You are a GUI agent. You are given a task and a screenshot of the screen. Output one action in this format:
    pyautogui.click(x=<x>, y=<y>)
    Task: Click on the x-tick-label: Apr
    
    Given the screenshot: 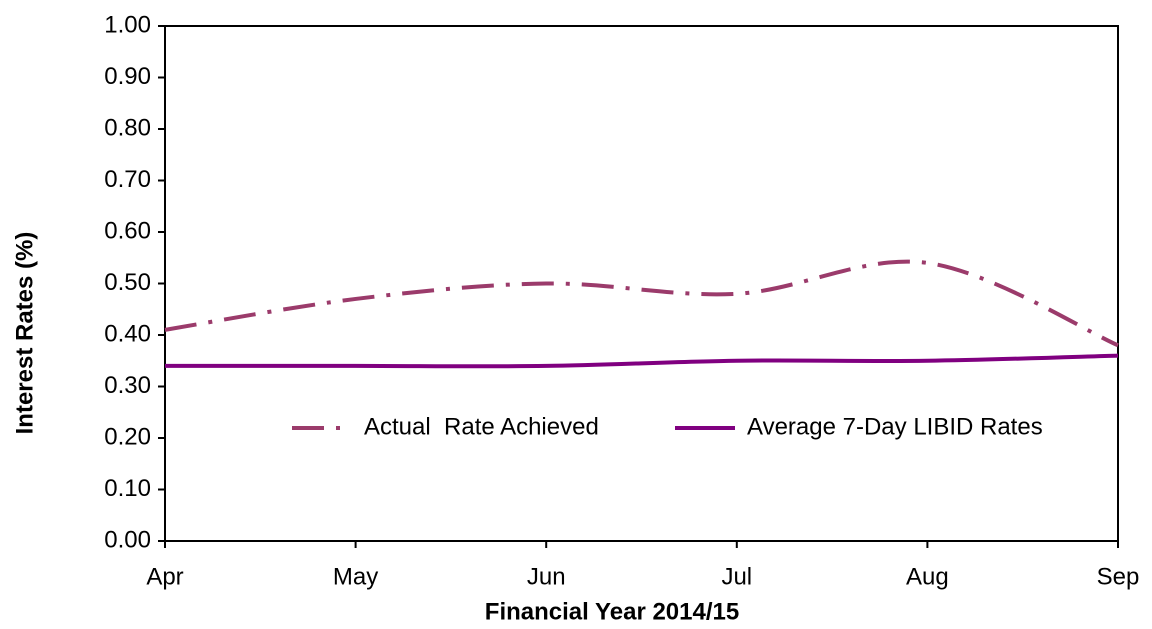 What is the action you would take?
    pyautogui.click(x=164, y=576)
    